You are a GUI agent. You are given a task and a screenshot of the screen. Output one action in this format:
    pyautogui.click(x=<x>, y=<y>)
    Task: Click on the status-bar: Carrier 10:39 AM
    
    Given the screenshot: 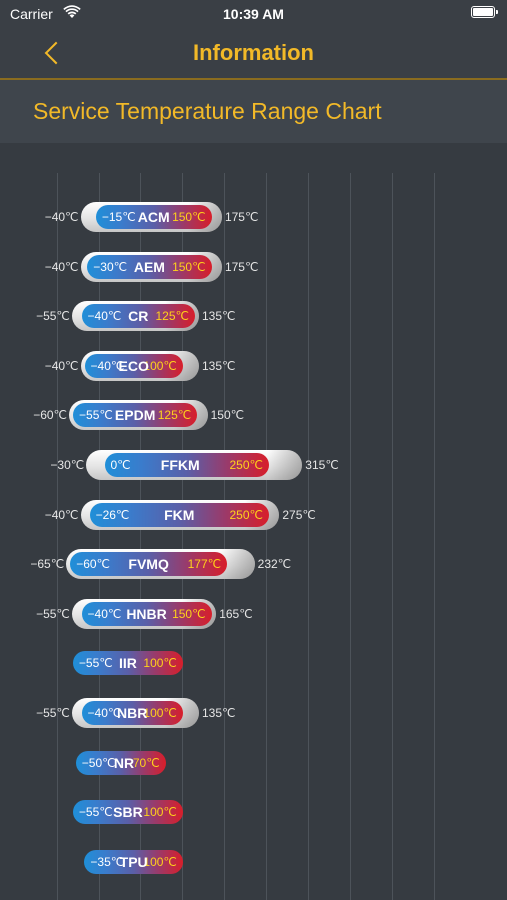 What is the action you would take?
    pyautogui.click(x=253, y=14)
    